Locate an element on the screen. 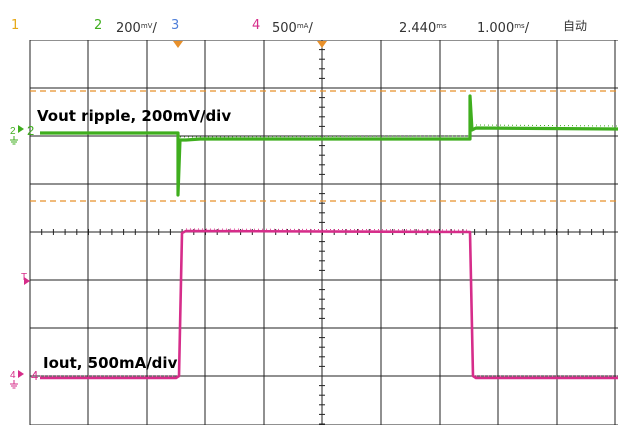 The width and height of the screenshot is (618, 425). ch4-ground-icon is located at coordinates (14, 384).